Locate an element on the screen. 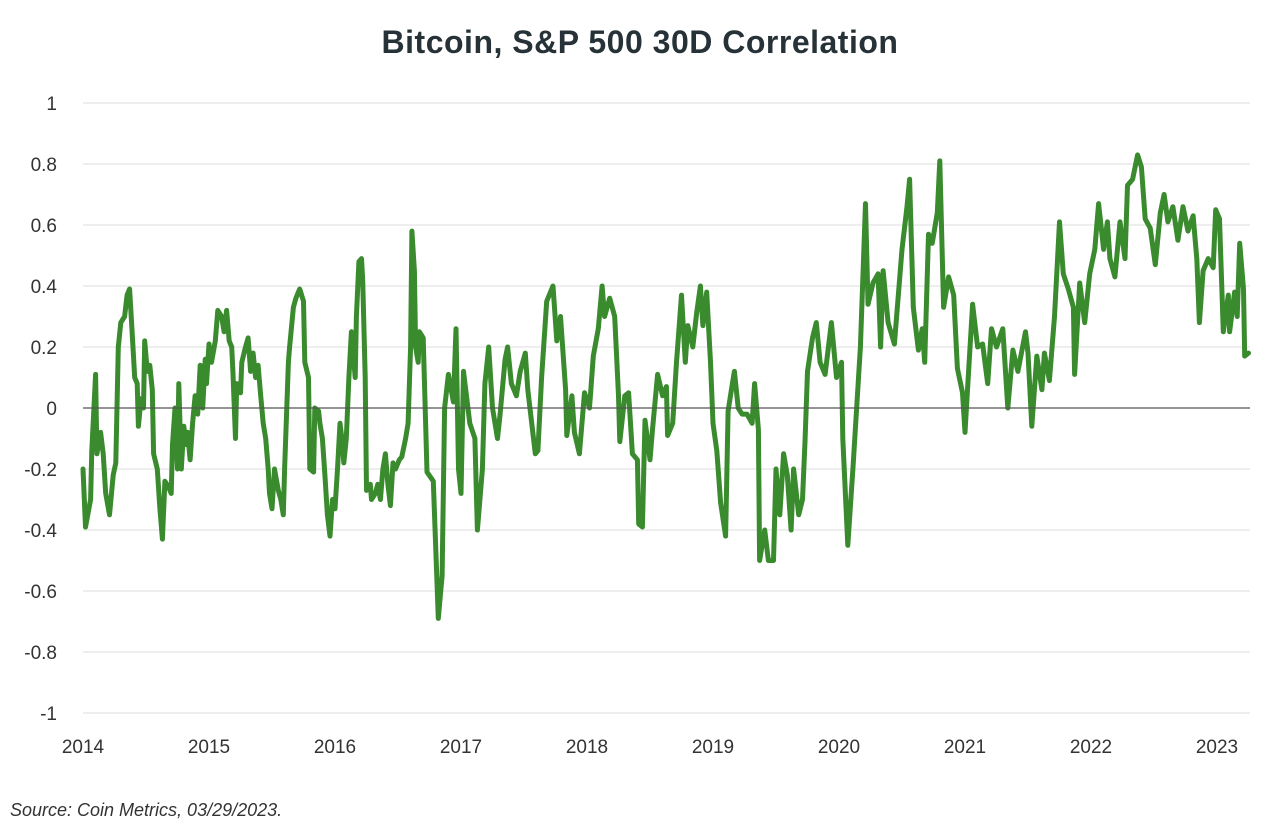 This screenshot has height=831, width=1280. x-tick-label: 2017 is located at coordinates (461, 747).